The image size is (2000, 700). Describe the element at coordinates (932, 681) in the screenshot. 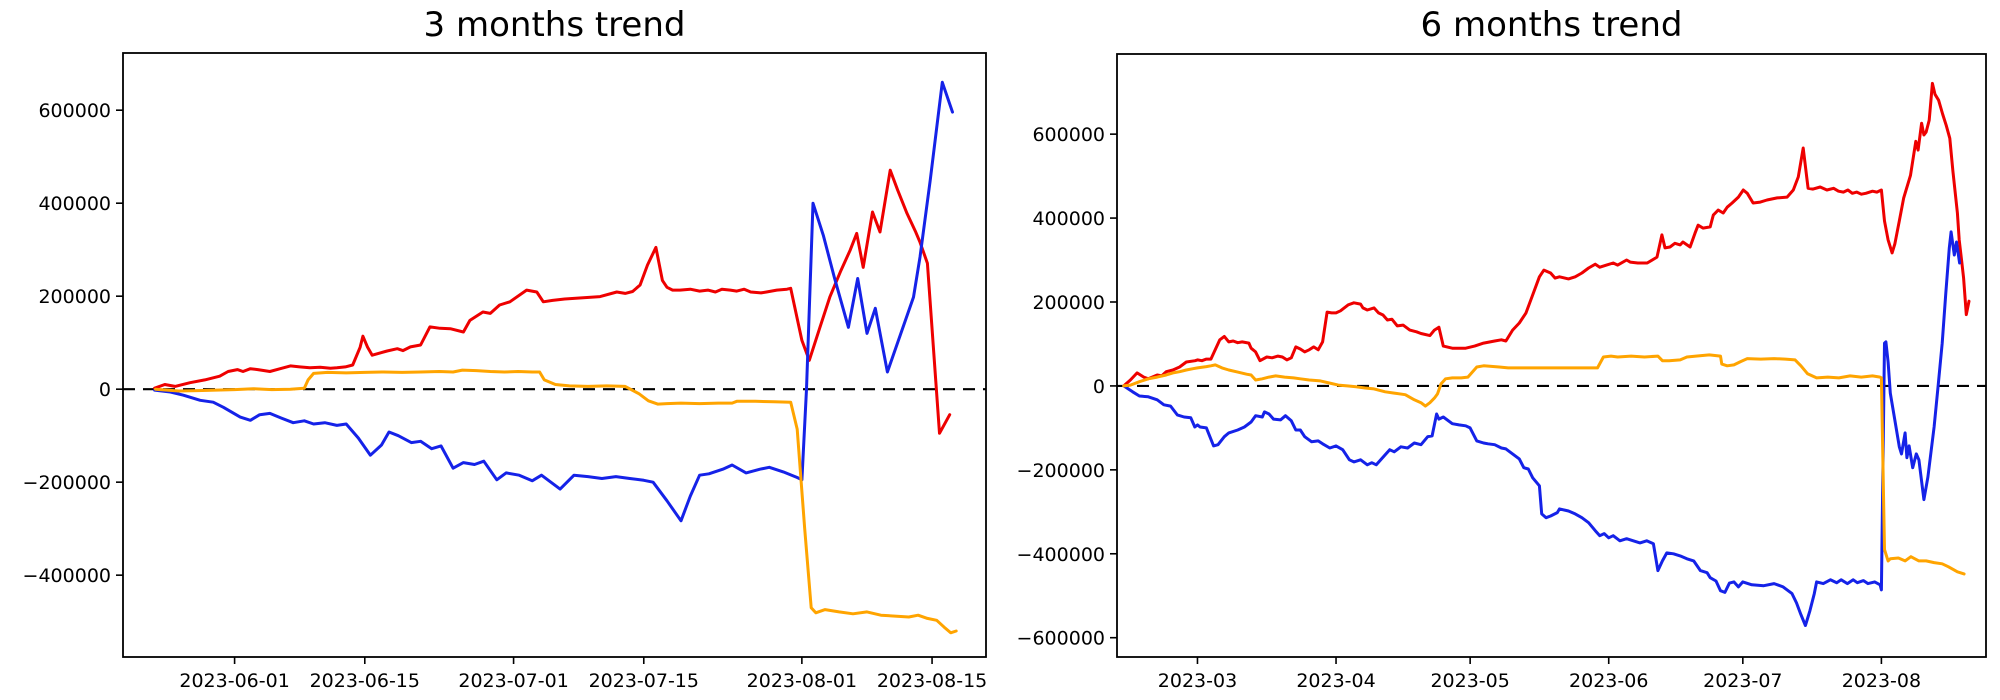

I see `three-months-trend-x-tick-label: 2023-08-15` at that location.